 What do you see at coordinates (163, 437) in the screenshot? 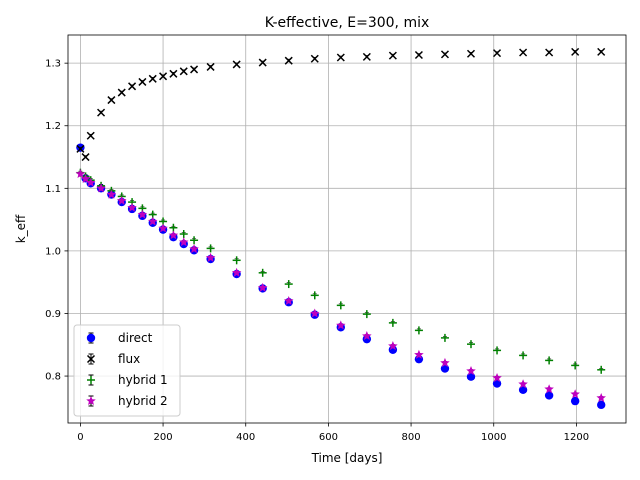
I see `x-tick-label: 200` at bounding box center [163, 437].